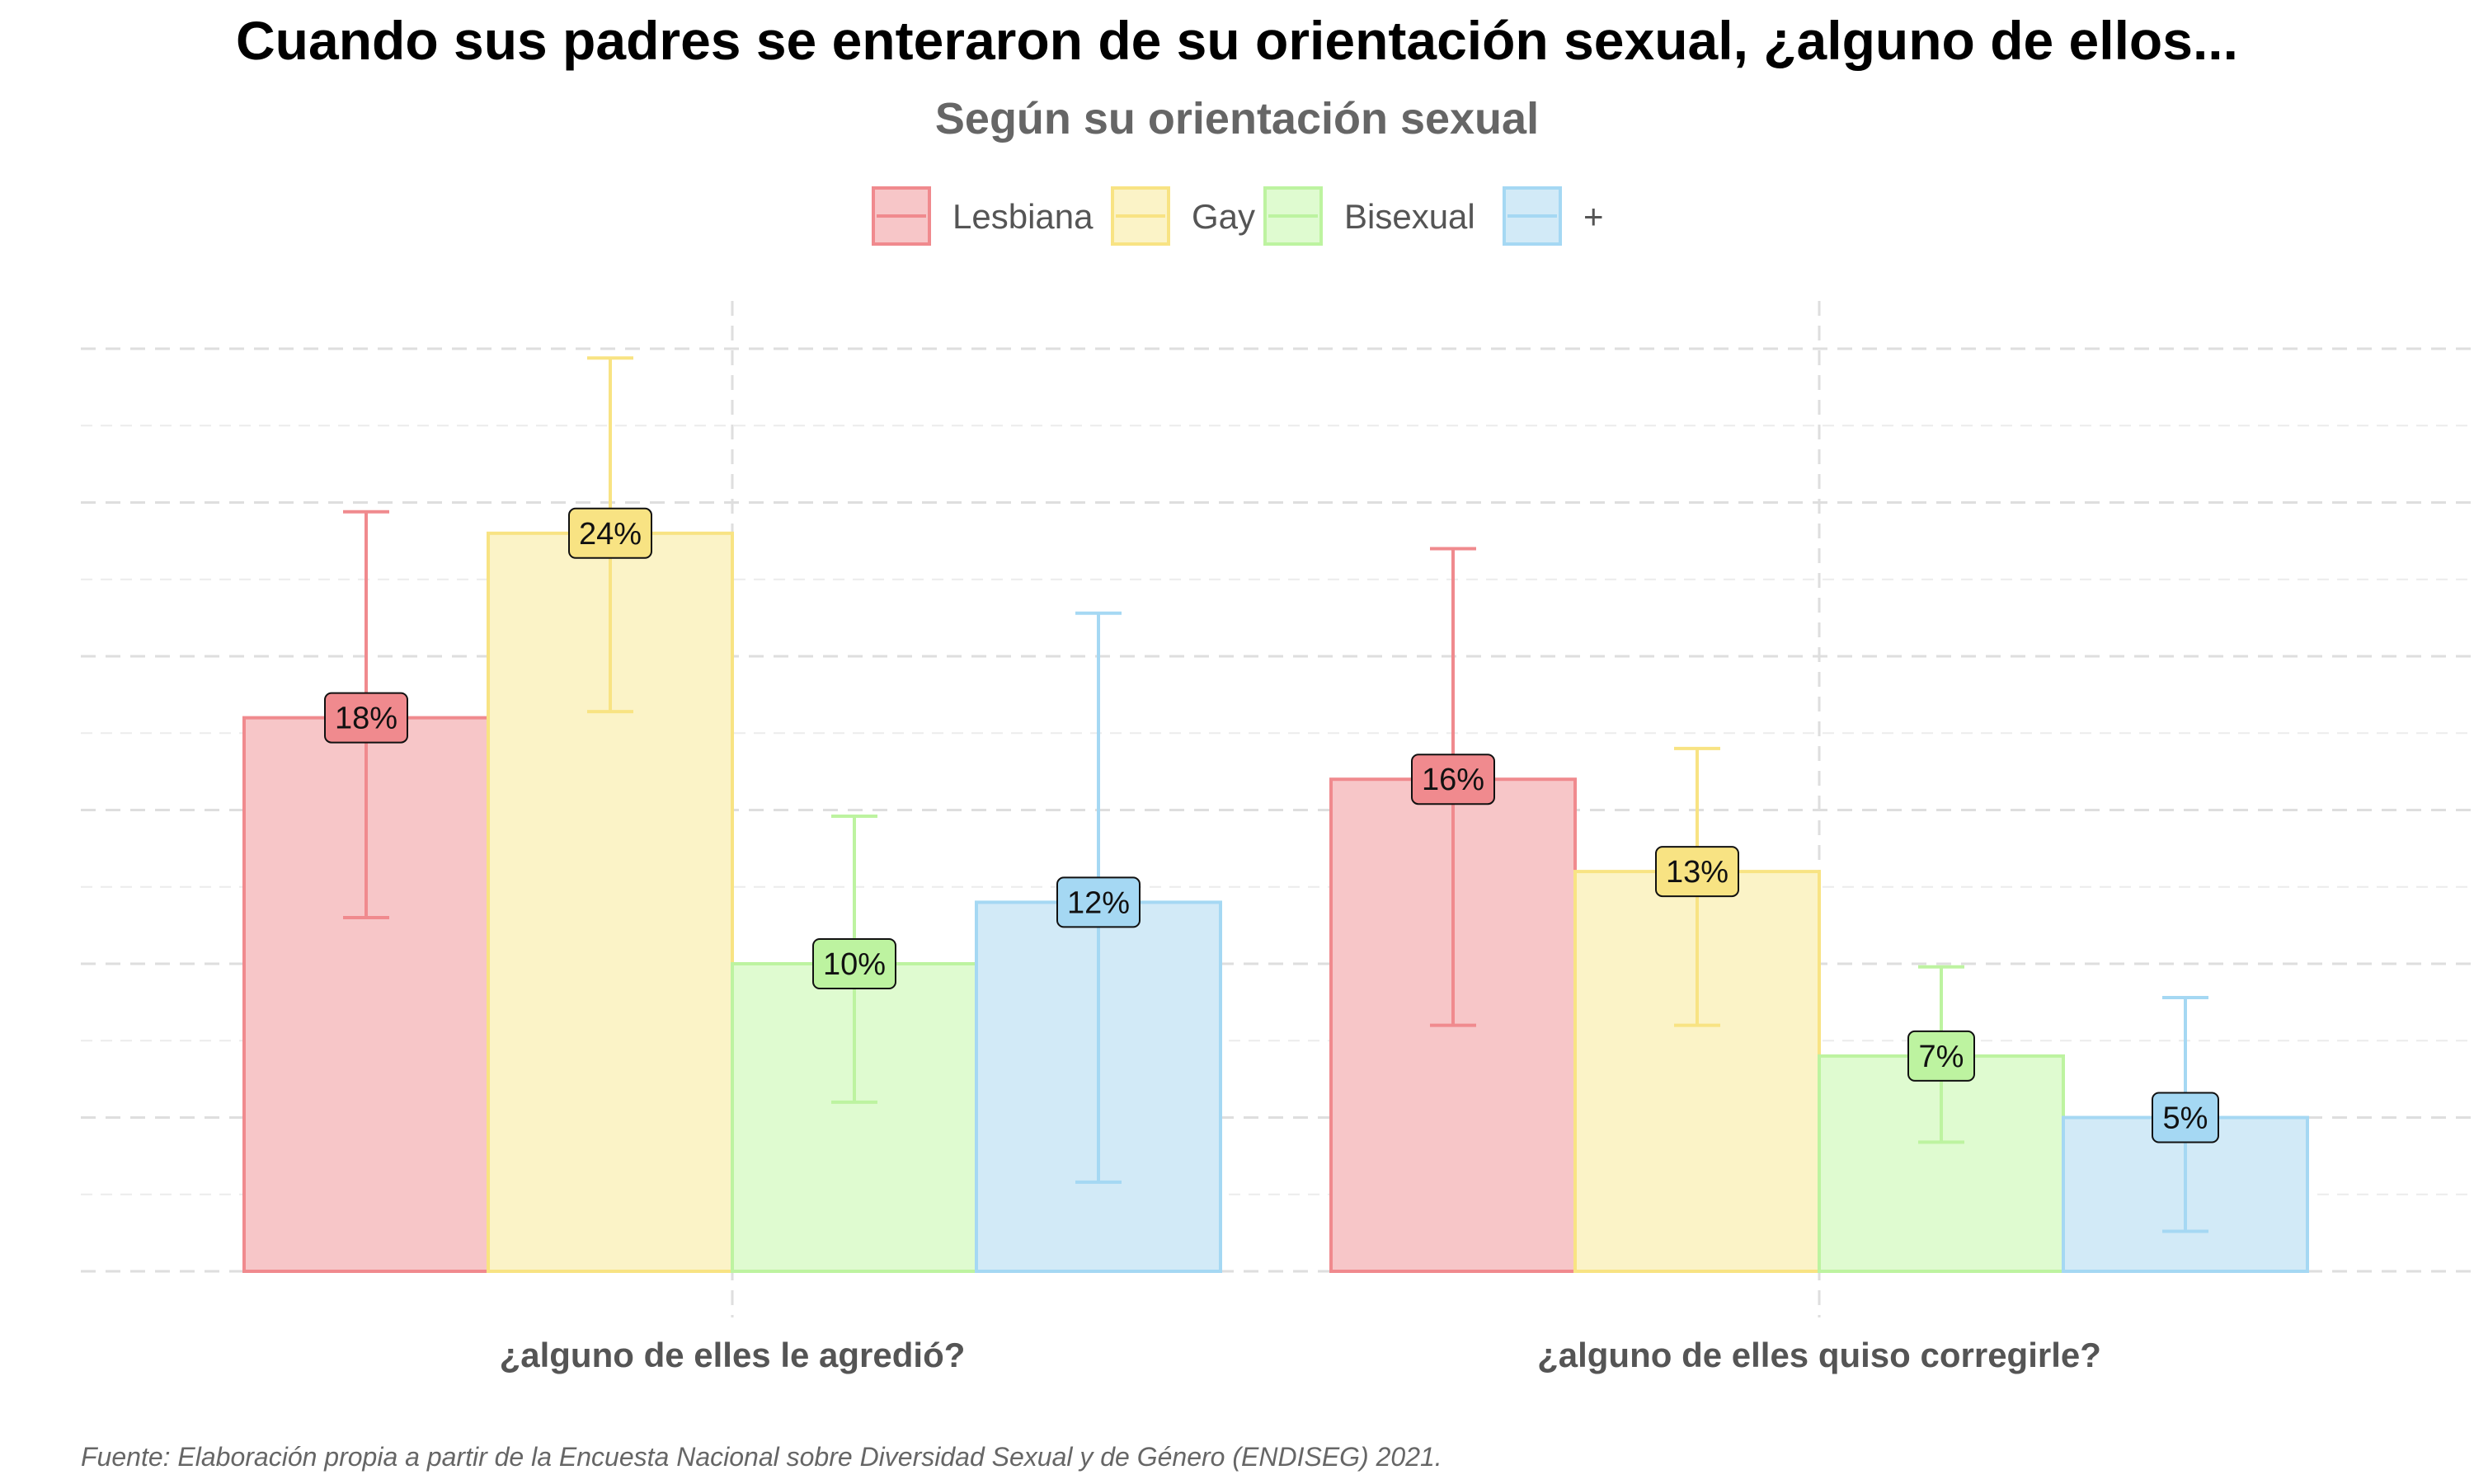  I want to click on data-label-text: 24%, so click(610, 534).